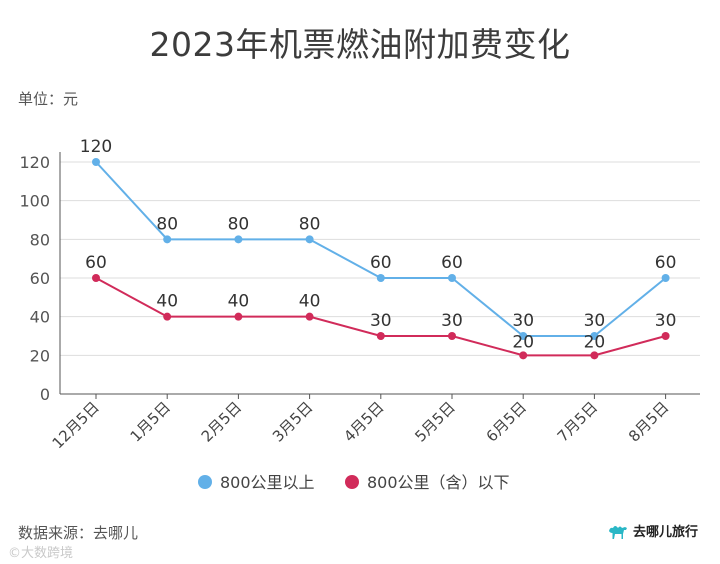  I want to click on y-tick-label: 0, so click(45, 394).